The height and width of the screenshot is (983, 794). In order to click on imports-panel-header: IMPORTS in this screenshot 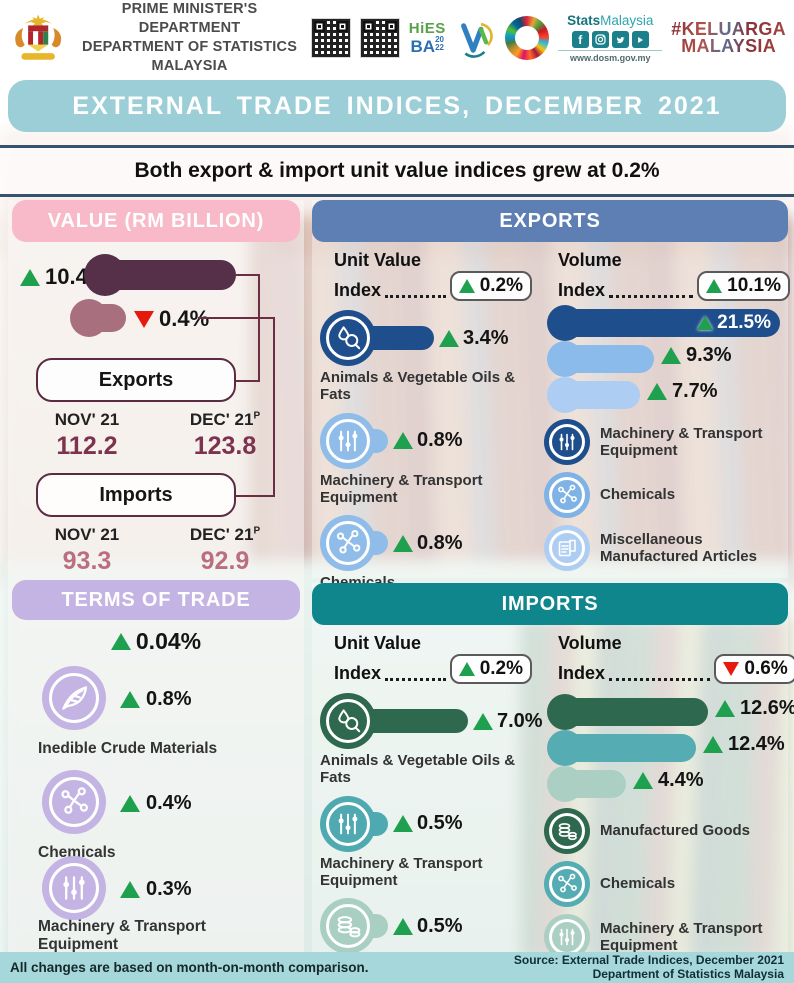, I will do `click(550, 604)`.